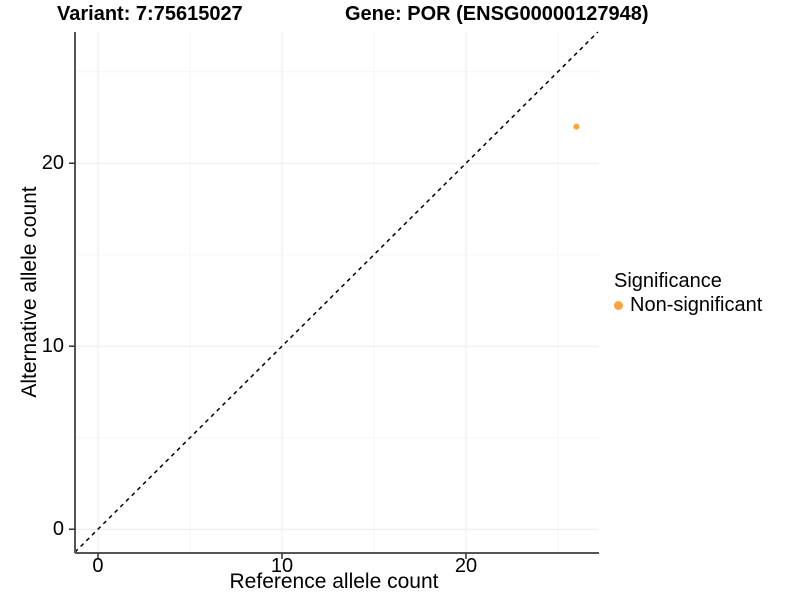 The width and height of the screenshot is (800, 600). I want to click on gene-title: Gene: POR (ENSG00000127948), so click(497, 14).